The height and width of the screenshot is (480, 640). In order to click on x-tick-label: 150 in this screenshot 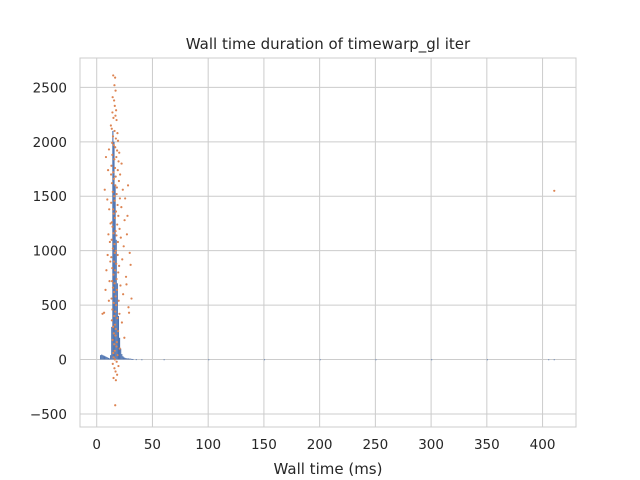, I will do `click(264, 445)`.